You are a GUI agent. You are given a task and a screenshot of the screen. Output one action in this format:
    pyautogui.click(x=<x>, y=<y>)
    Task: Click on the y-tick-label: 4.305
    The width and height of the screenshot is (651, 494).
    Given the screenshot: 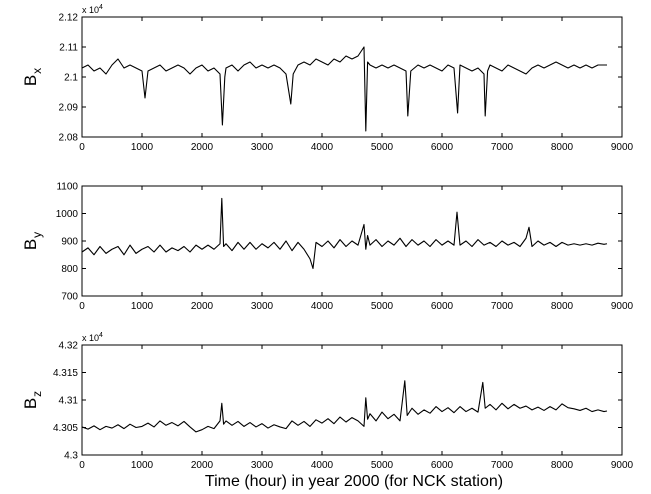 What is the action you would take?
    pyautogui.click(x=65, y=428)
    